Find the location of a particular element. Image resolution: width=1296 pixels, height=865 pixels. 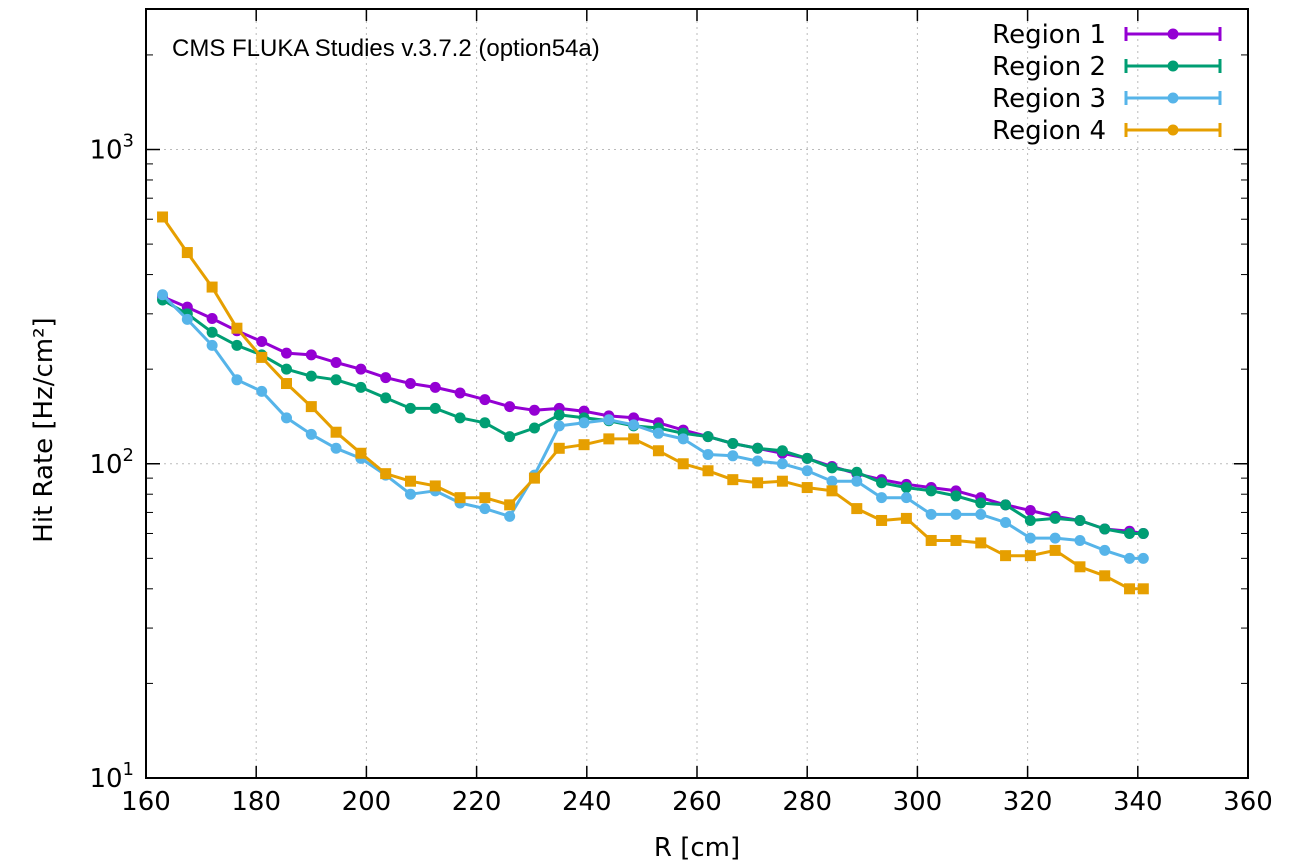

x-tick-label: 300 is located at coordinates (918, 802).